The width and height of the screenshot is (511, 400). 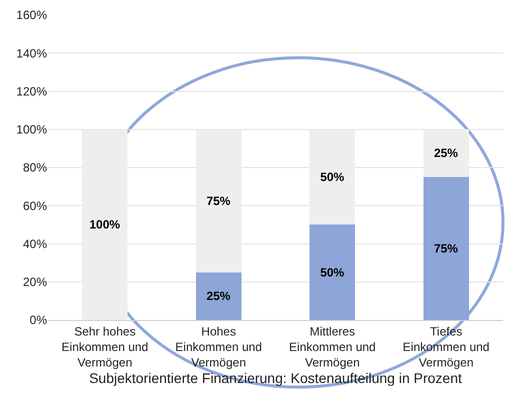 What do you see at coordinates (35, 167) in the screenshot?
I see `y-tick-label: 80%` at bounding box center [35, 167].